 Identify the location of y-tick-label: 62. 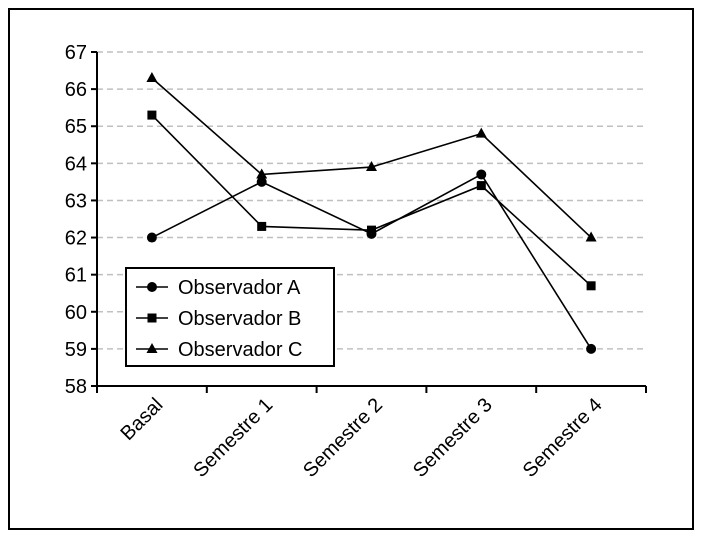
(76, 239).